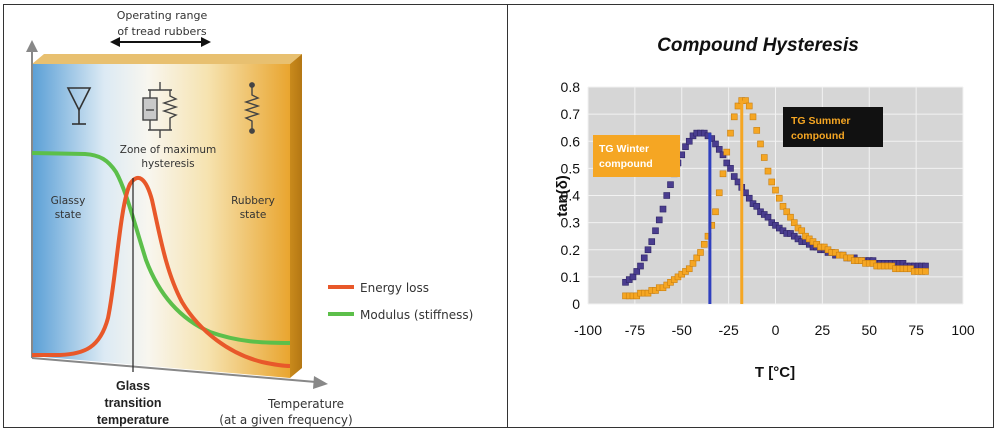 The width and height of the screenshot is (998, 434). What do you see at coordinates (160, 110) in the screenshot?
I see `dashpot-spring-icon` at bounding box center [160, 110].